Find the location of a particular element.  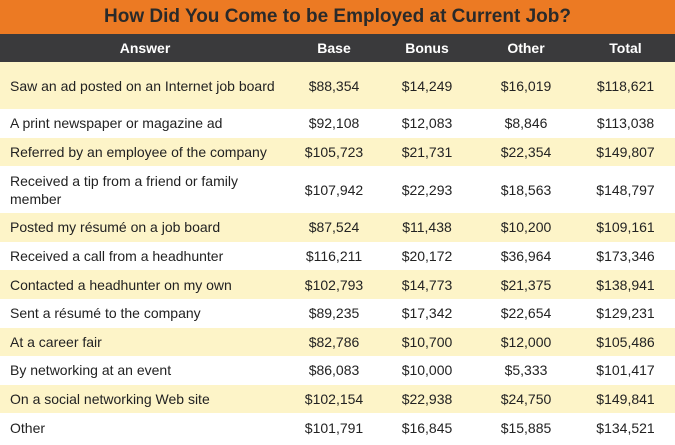

amount-cell: $129,231 is located at coordinates (625, 313).